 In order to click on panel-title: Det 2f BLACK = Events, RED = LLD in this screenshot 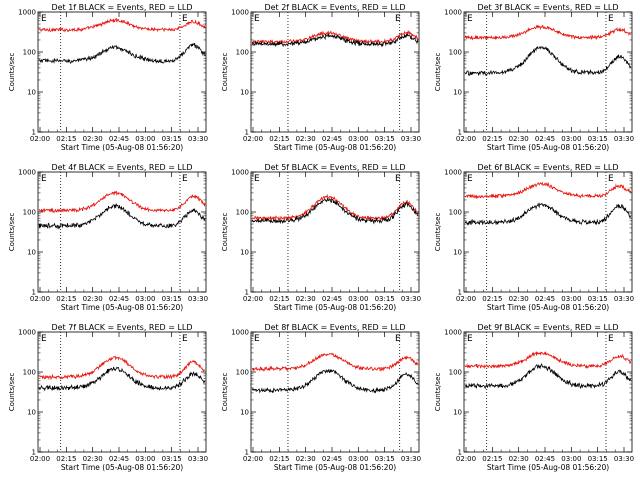, I will do `click(334, 7)`.